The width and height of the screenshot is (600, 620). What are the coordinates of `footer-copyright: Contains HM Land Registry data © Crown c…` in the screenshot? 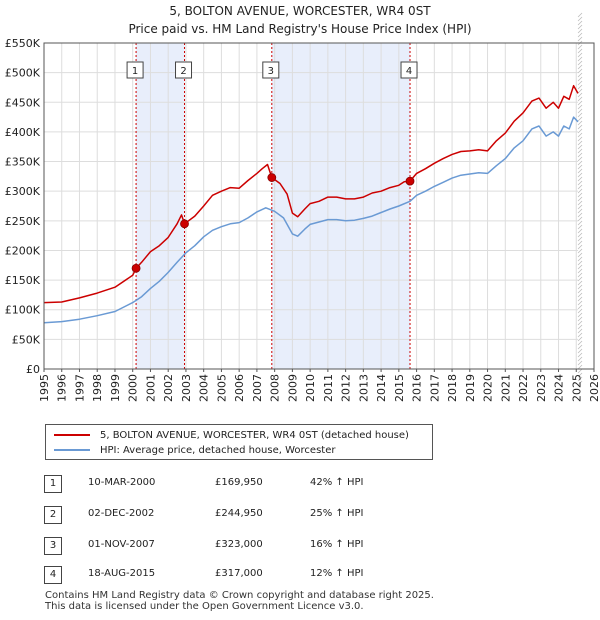 It's located at (239, 595).